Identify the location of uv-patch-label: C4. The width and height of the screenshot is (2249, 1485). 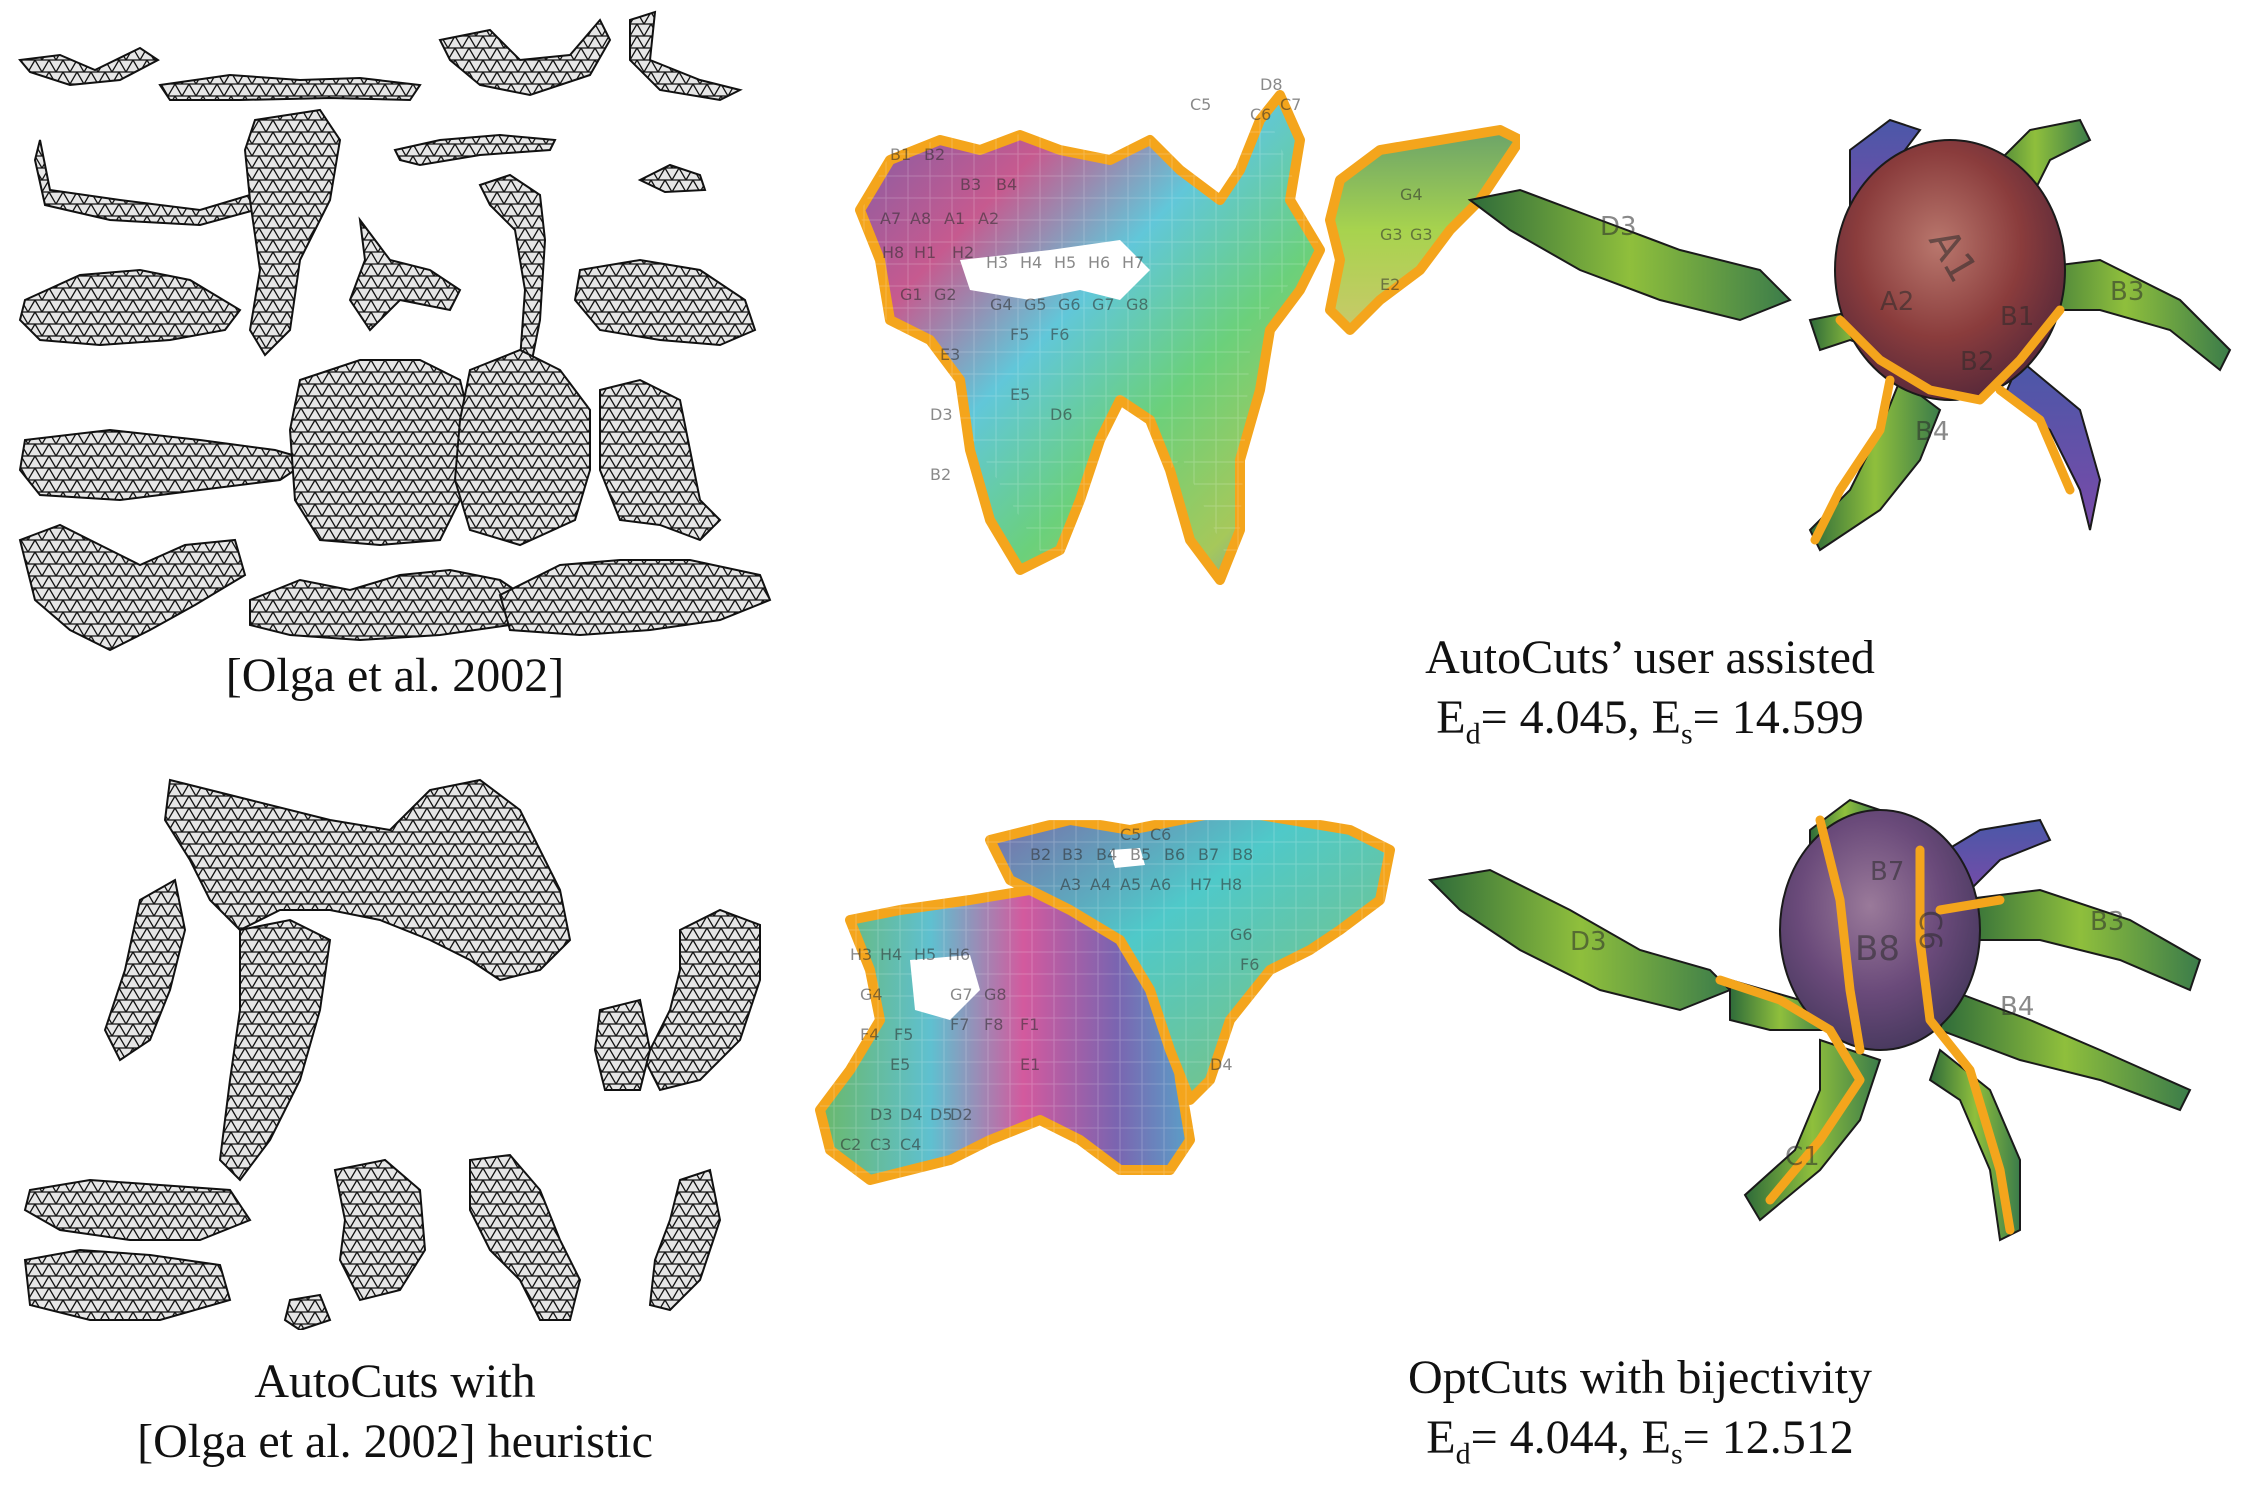
(910, 1144).